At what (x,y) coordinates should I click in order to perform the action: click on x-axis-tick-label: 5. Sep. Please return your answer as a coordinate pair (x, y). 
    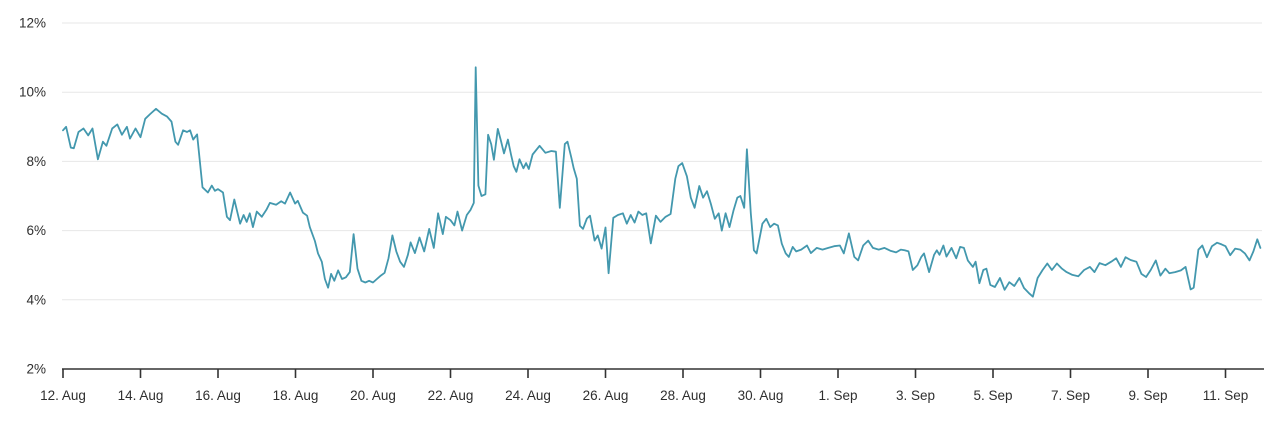
    Looking at the image, I should click on (992, 395).